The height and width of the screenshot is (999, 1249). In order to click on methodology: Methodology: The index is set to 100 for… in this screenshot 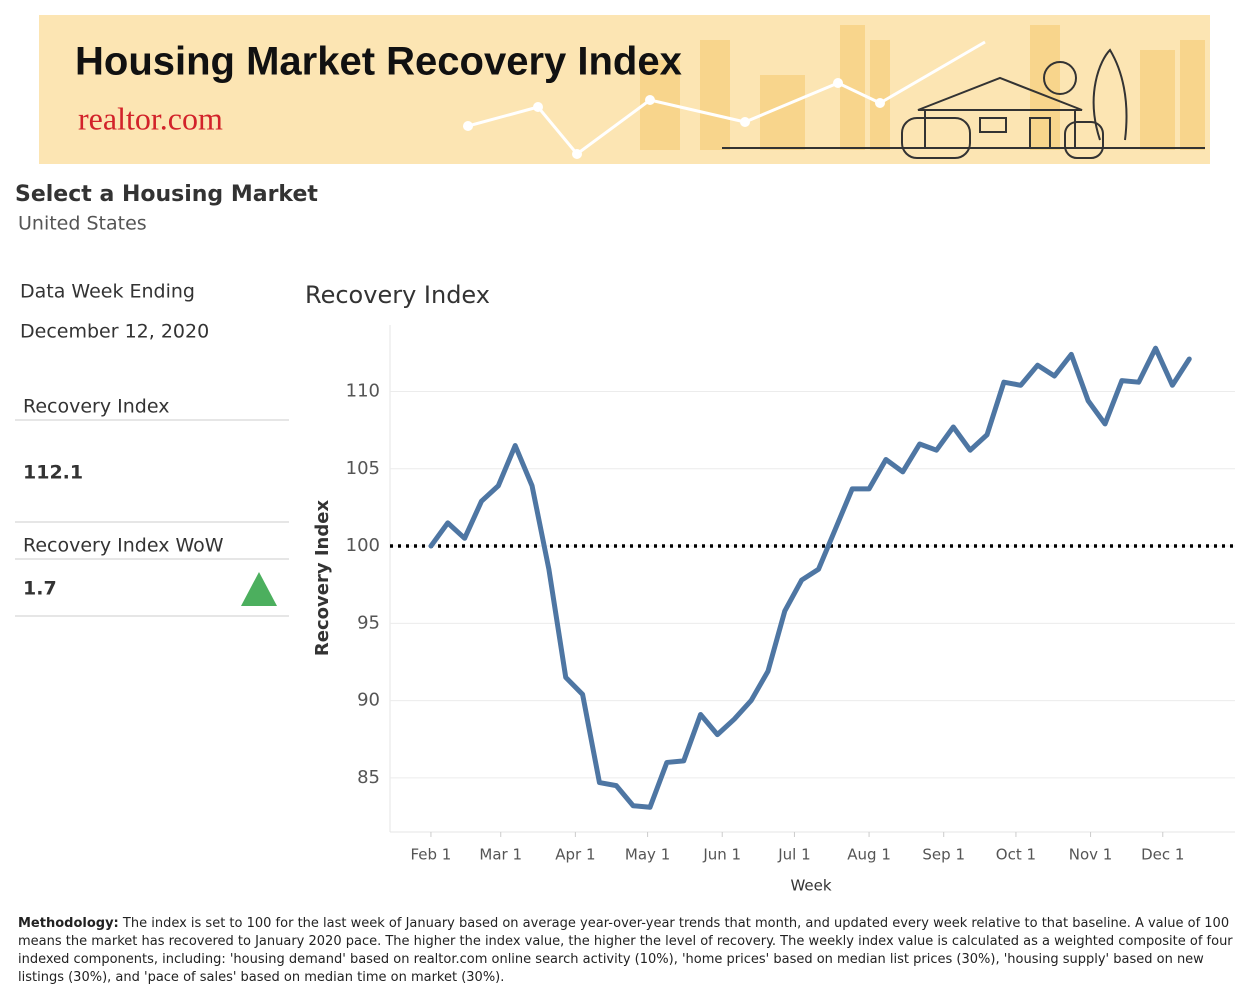, I will do `click(625, 951)`.